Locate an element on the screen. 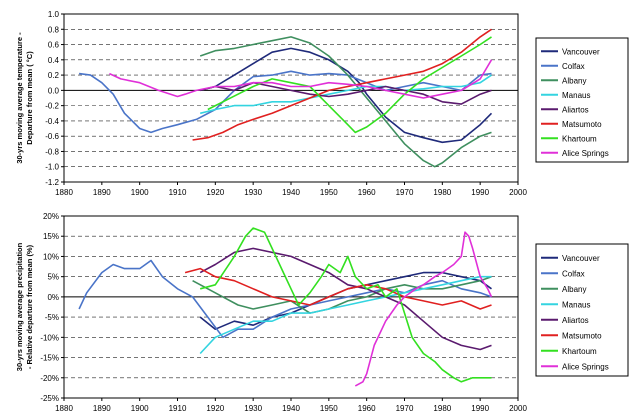 The width and height of the screenshot is (634, 412). y-tick-label: 0.6 is located at coordinates (54, 45).